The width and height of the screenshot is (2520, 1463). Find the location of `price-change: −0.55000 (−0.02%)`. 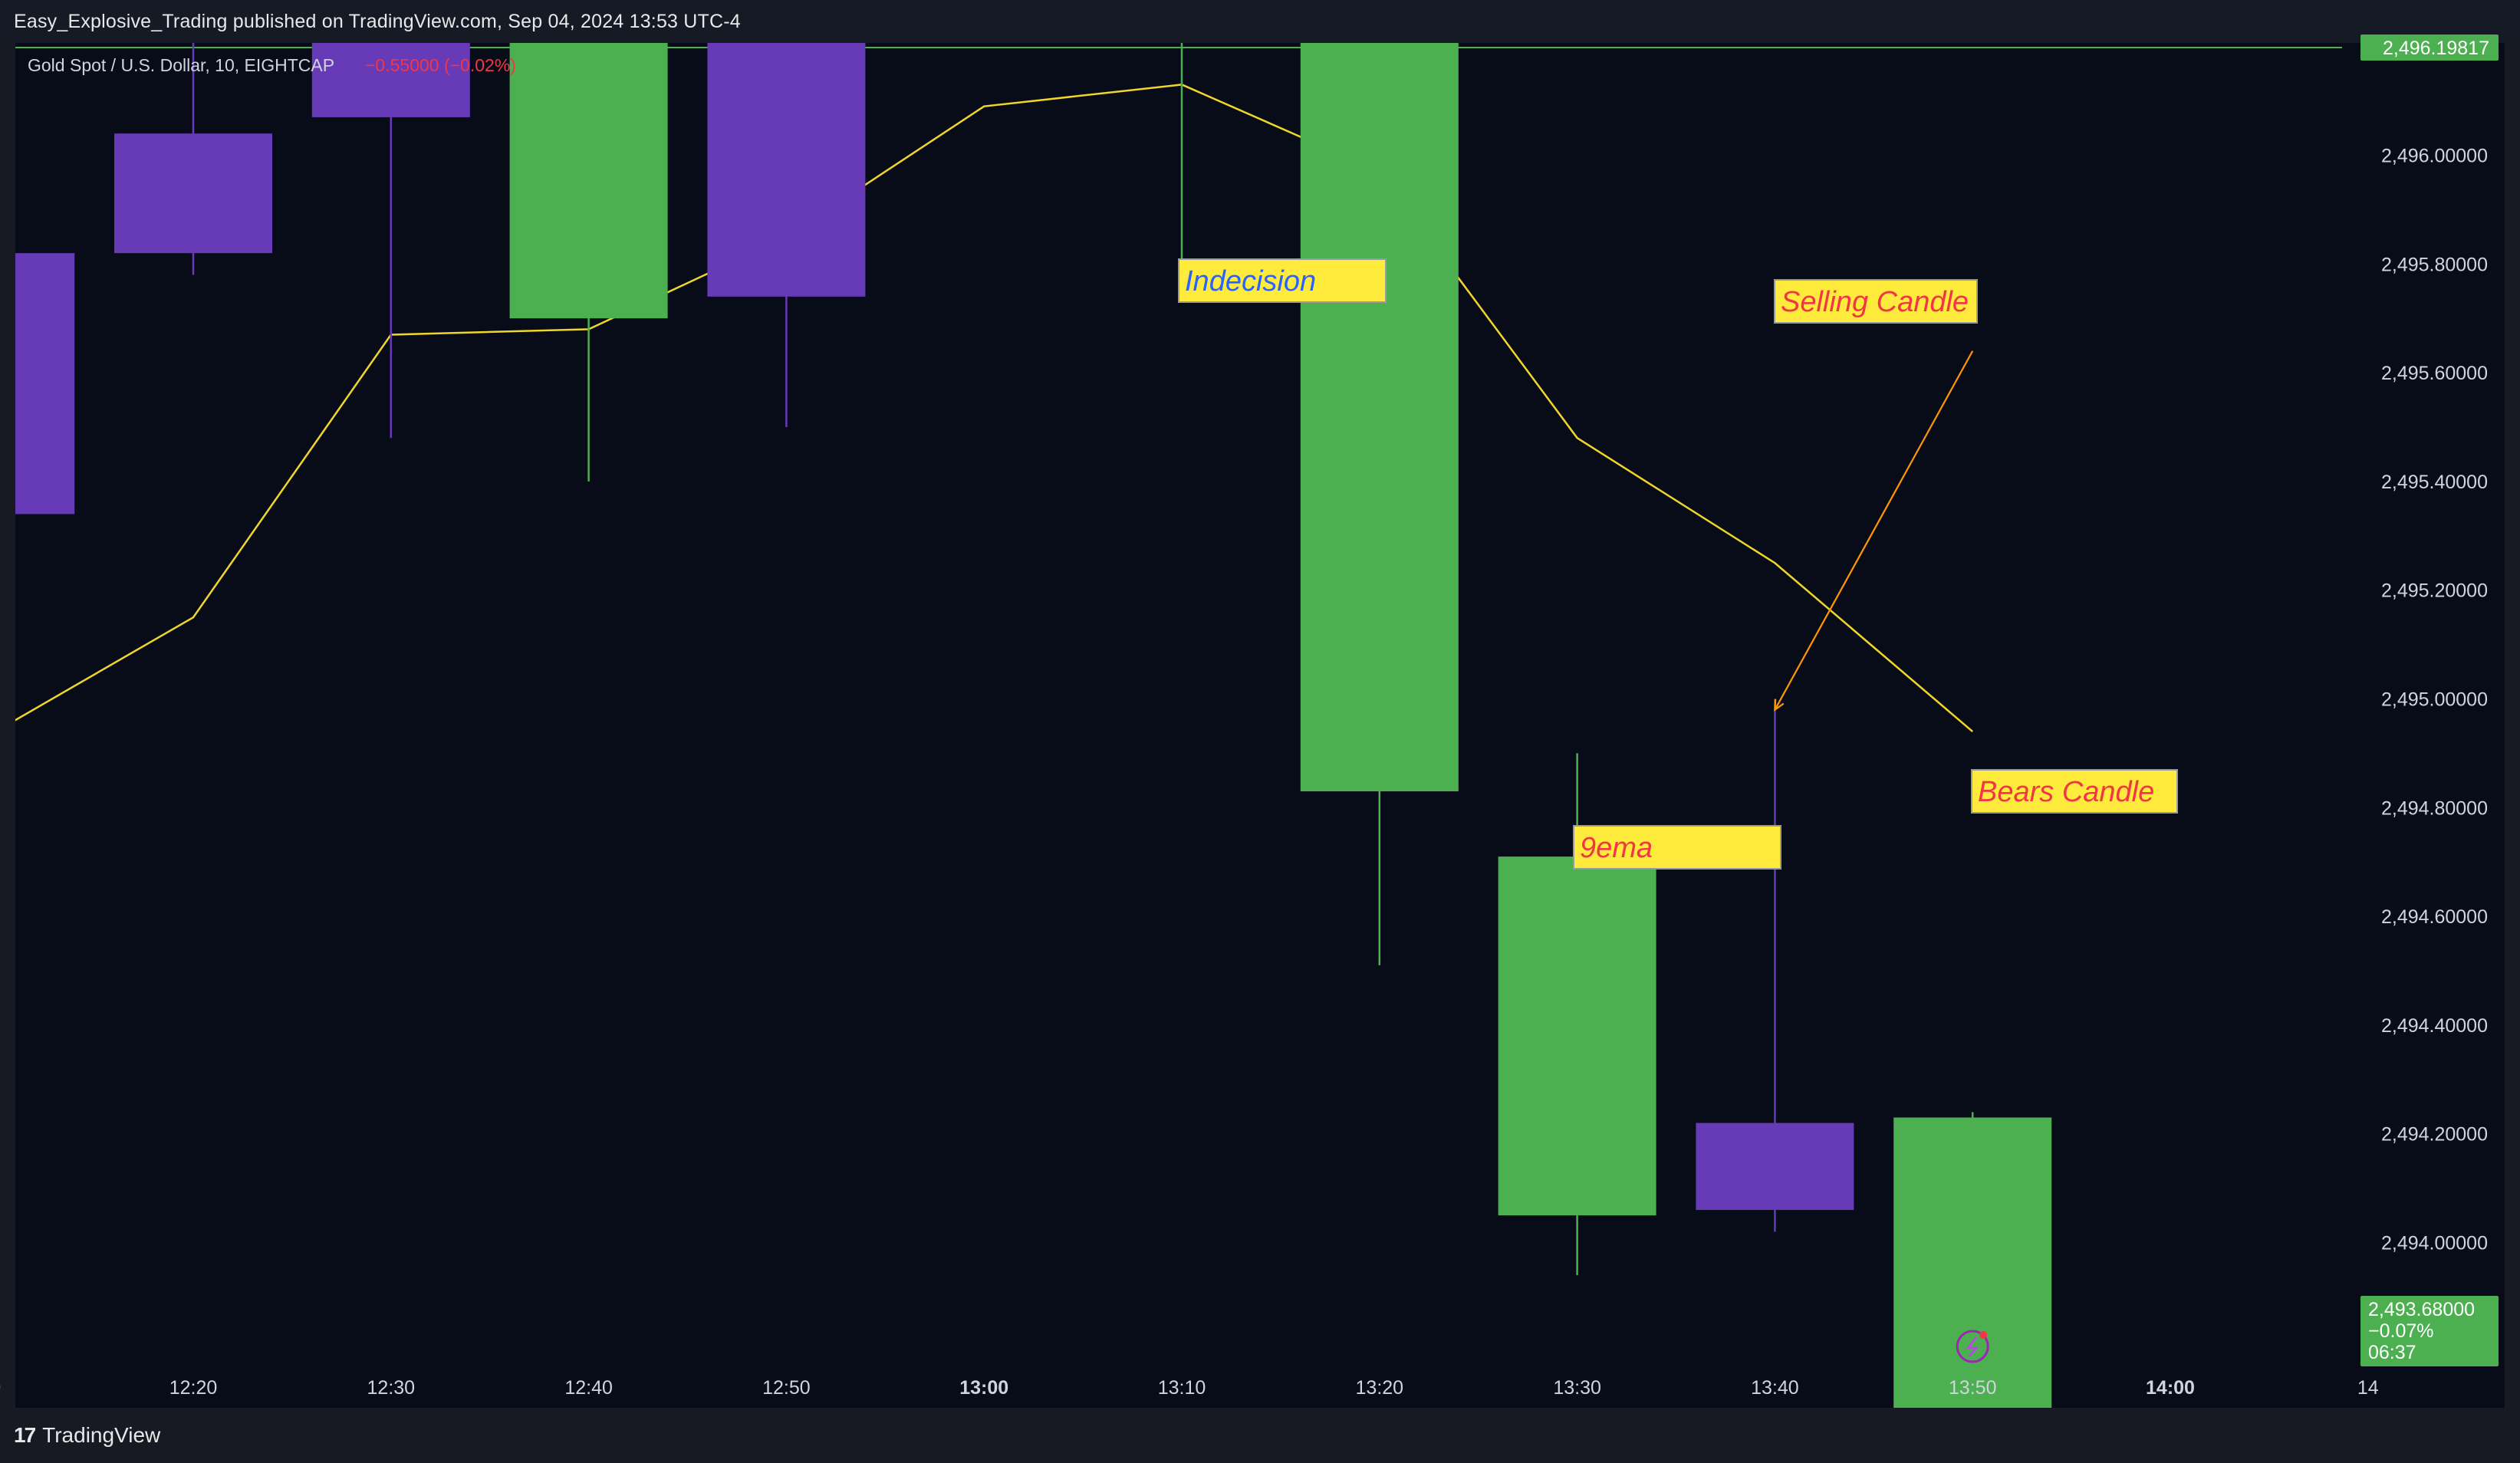

price-change: −0.55000 (−0.02%) is located at coordinates (440, 65).